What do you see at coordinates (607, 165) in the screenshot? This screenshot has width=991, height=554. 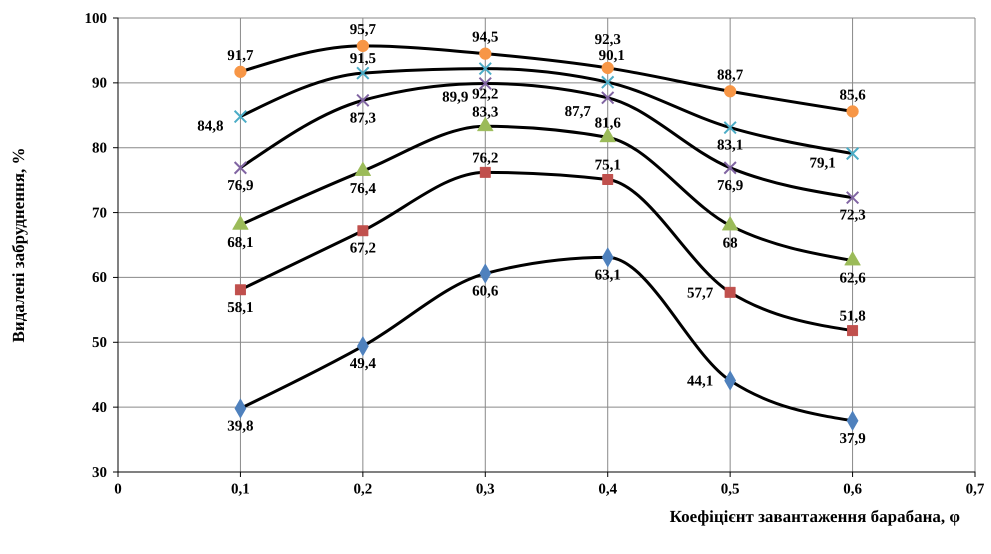 I see `data-label: 75,1` at bounding box center [607, 165].